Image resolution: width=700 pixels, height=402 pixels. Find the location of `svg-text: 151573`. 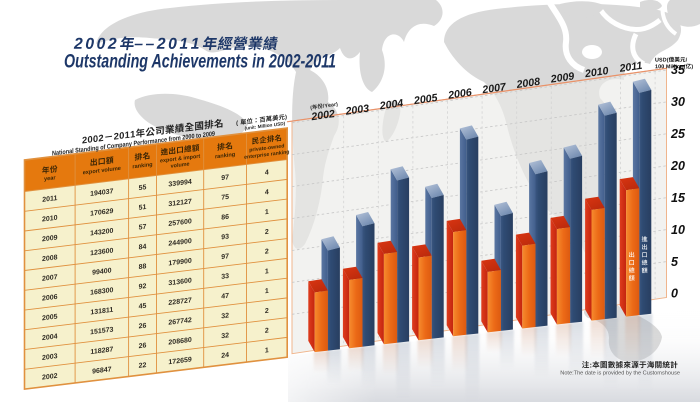

svg-text: 151573 is located at coordinates (101, 331).